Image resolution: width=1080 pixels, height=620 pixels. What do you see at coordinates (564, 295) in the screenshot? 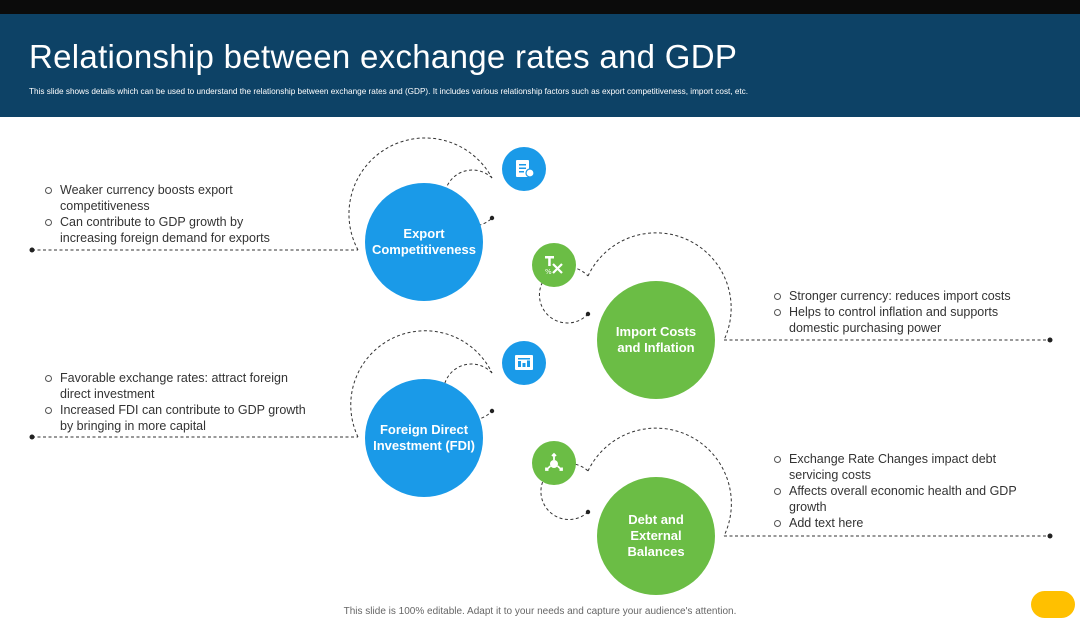
I see `icon-arc-import` at bounding box center [564, 295].